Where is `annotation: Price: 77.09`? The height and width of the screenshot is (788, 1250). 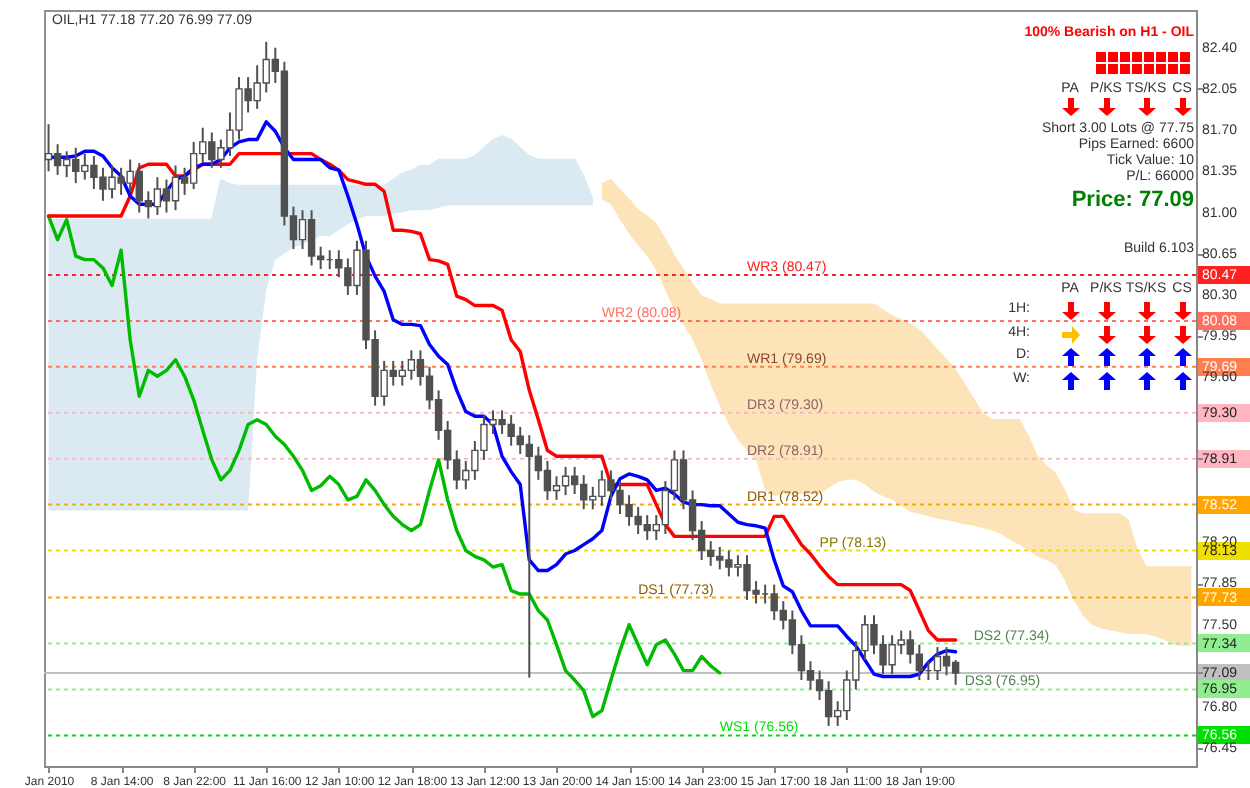
annotation: Price: 77.09 is located at coordinates (1132, 200).